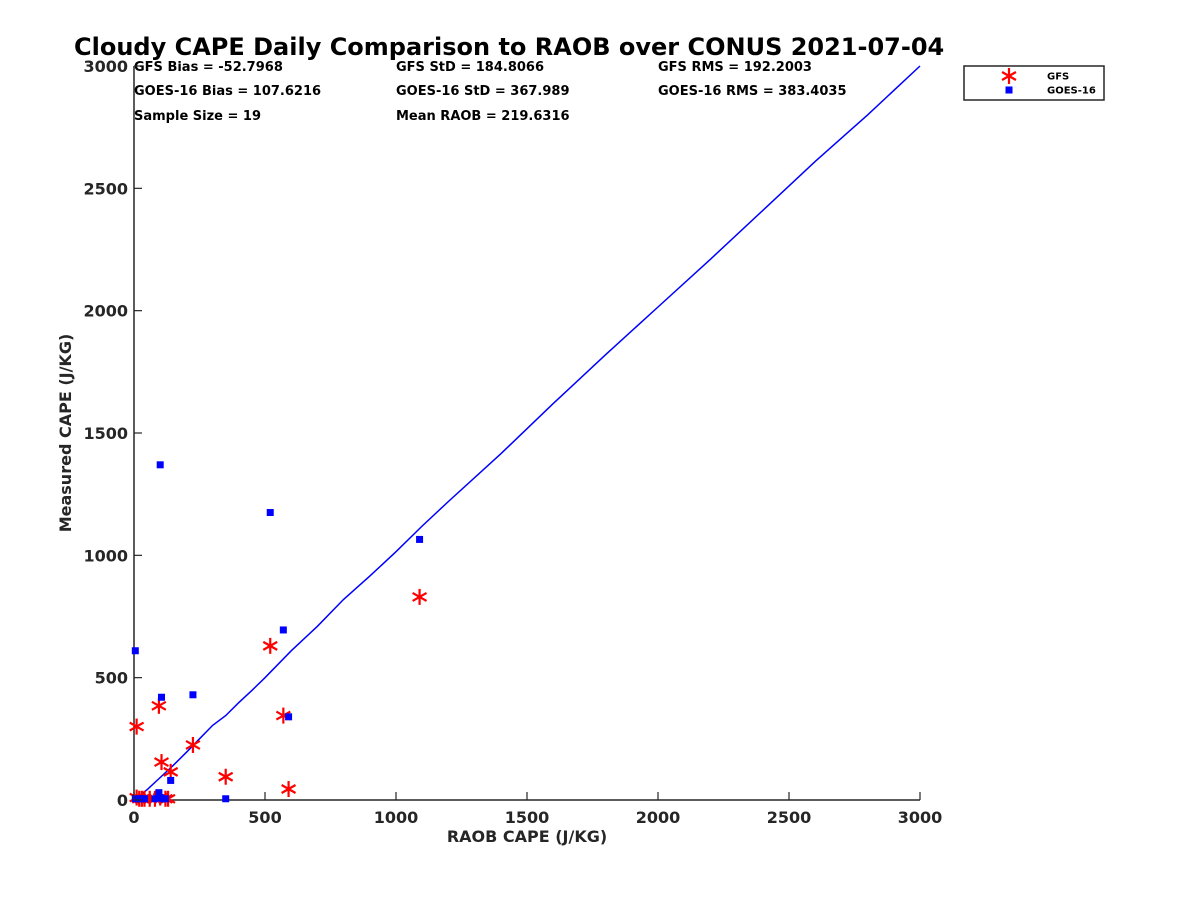 The width and height of the screenshot is (1200, 900). I want to click on legend-entry-label: GOES-16, so click(1071, 91).